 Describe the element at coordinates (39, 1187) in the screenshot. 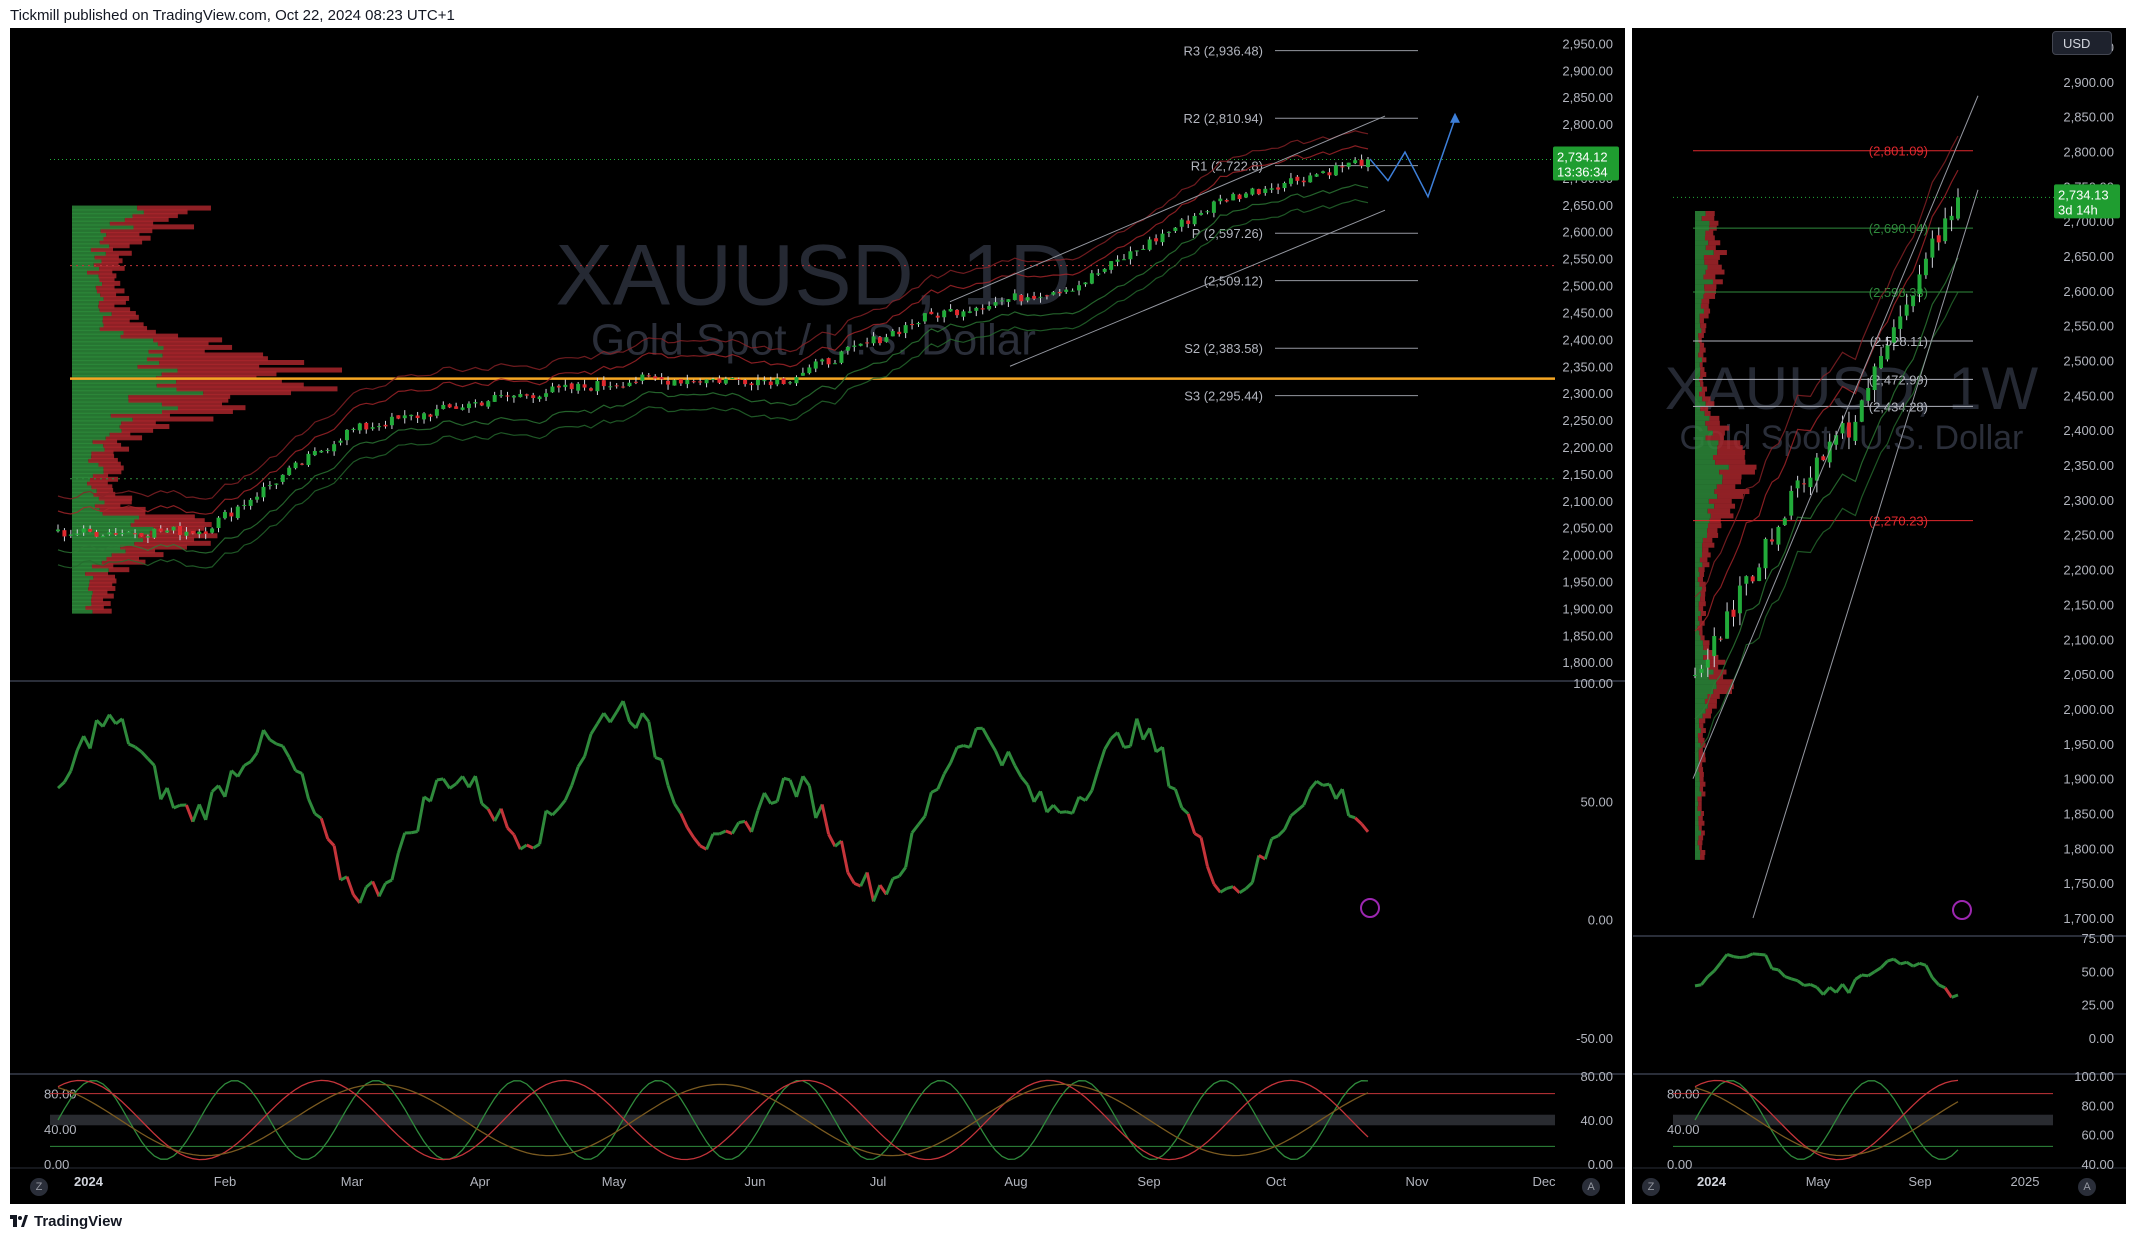

I see `zoom-icon: Z` at that location.